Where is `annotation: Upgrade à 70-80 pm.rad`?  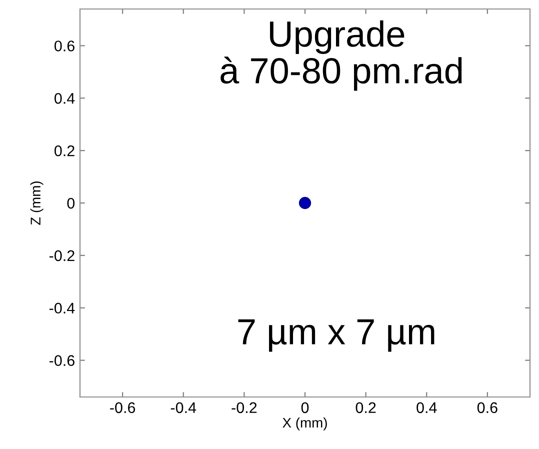
annotation: Upgrade à 70-80 pm.rad is located at coordinates (341, 55).